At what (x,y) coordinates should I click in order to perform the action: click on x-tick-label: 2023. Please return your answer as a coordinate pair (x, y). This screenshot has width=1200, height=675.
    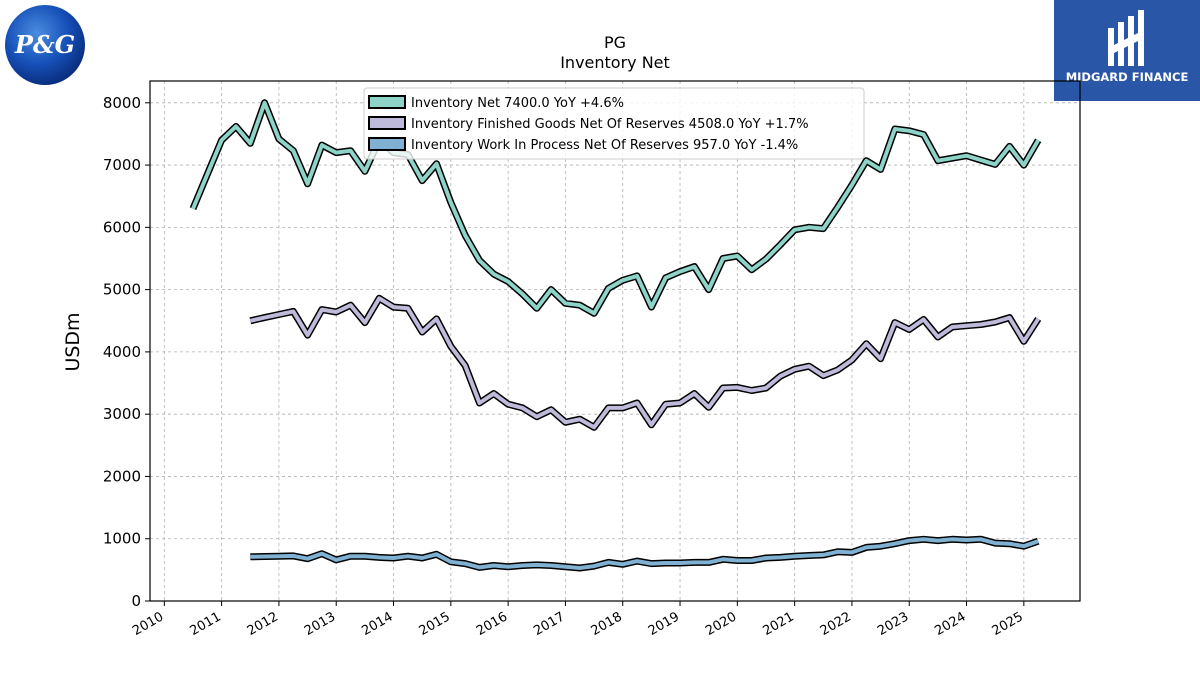
    Looking at the image, I should click on (893, 624).